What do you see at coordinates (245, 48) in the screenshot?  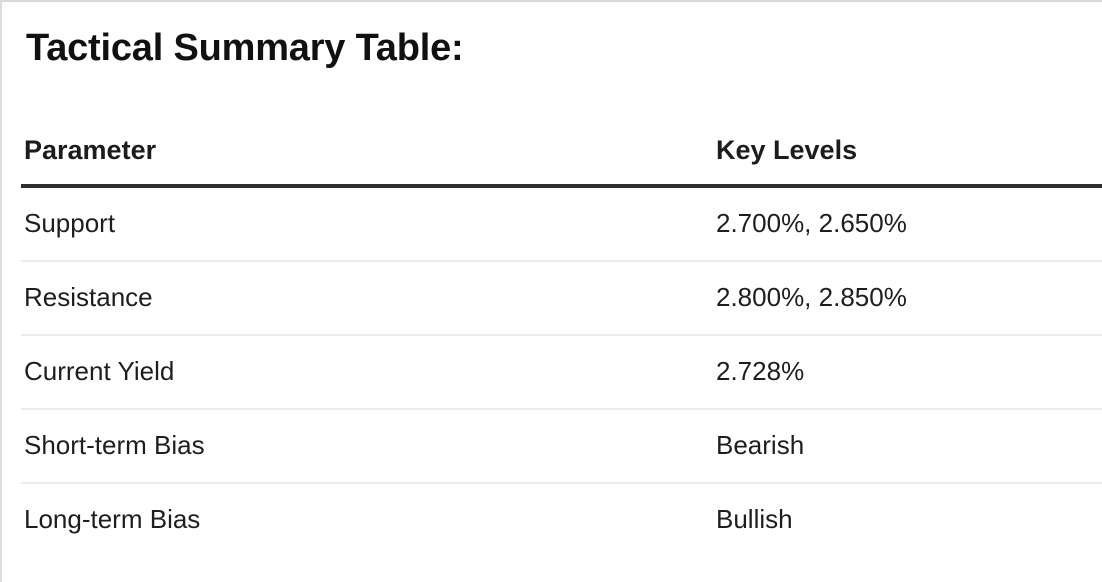 I see `page-title: Tactical Summary Table:` at bounding box center [245, 48].